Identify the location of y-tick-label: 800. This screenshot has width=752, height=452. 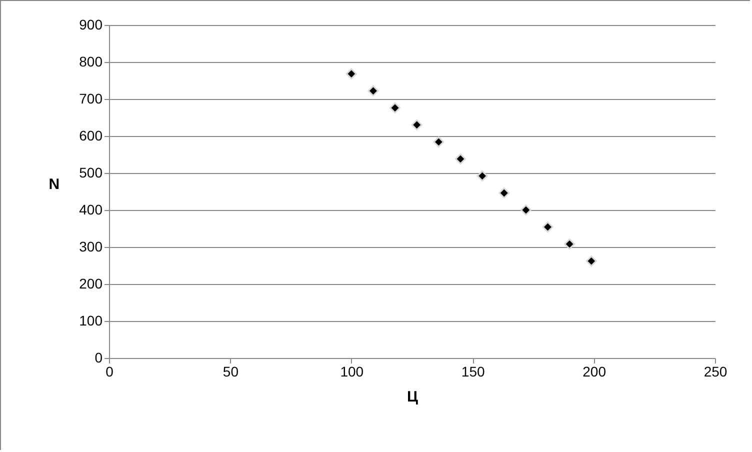
(91, 62).